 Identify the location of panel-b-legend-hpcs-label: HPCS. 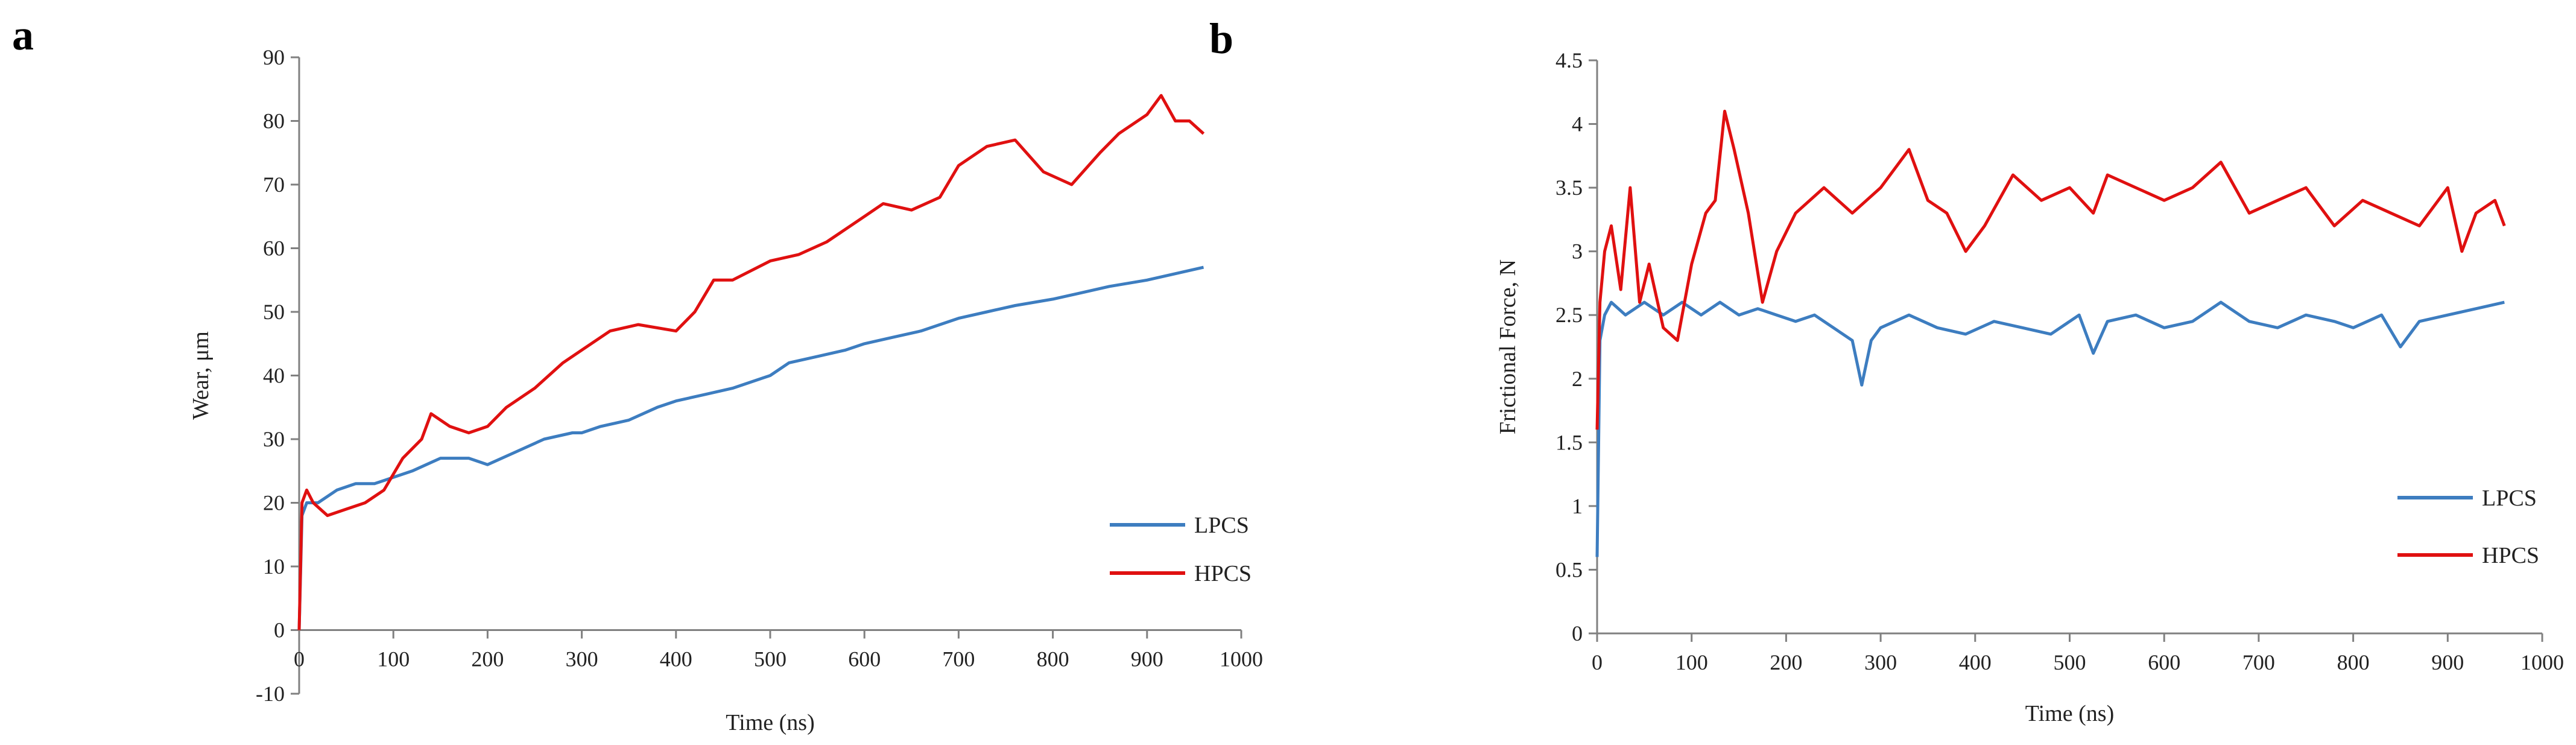
(2510, 555).